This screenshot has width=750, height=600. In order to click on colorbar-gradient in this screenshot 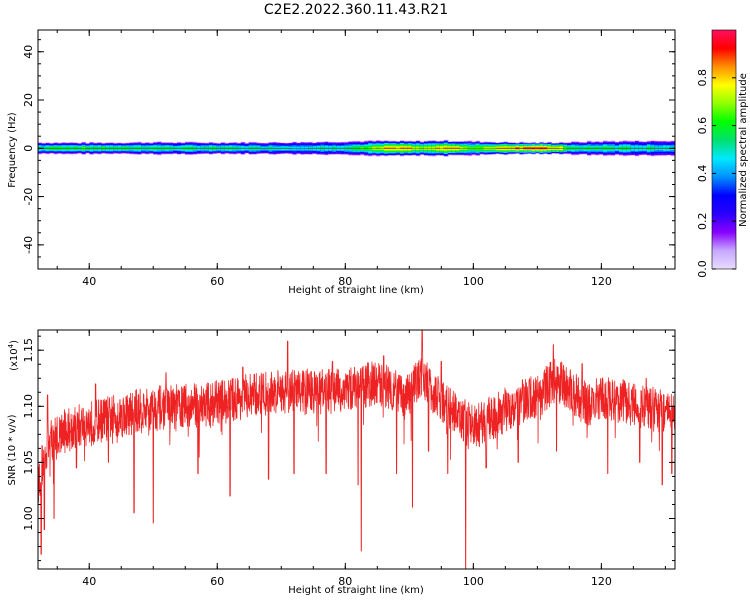, I will do `click(724, 149)`.